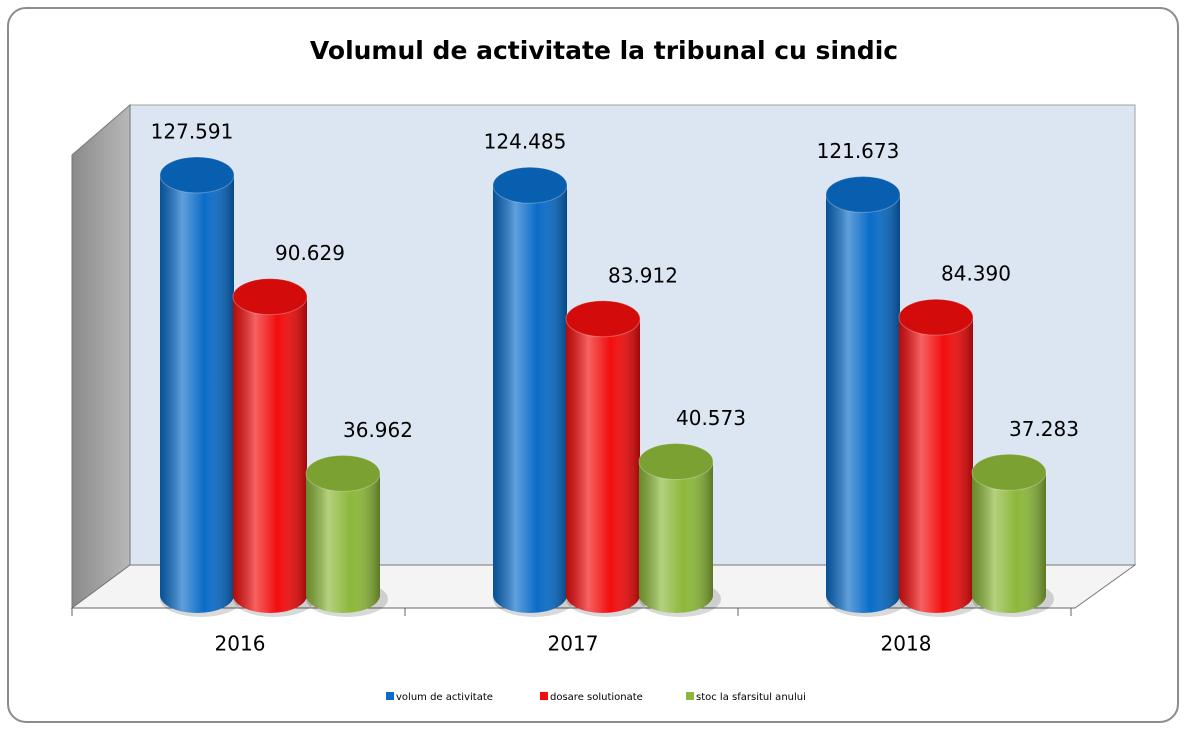 This screenshot has height=731, width=1186. Describe the element at coordinates (906, 644) in the screenshot. I see `x-tick-label: 2018` at that location.